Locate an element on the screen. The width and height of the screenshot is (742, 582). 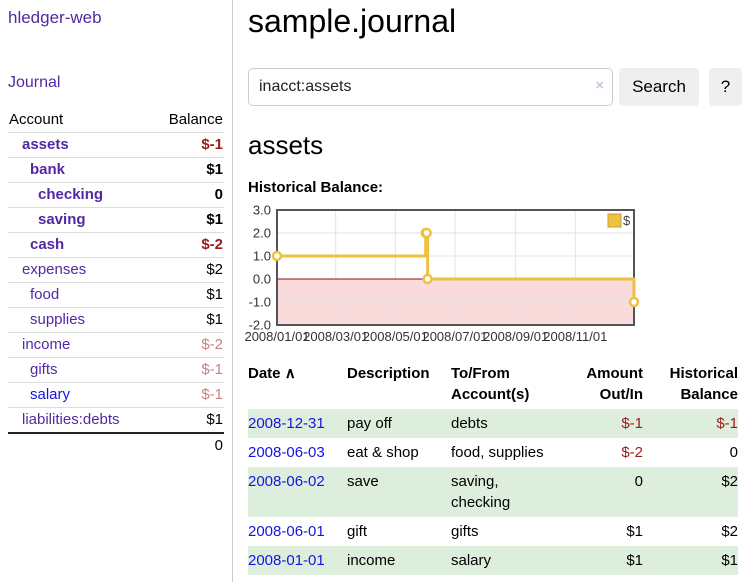
account-link: expenses is located at coordinates (54, 269).